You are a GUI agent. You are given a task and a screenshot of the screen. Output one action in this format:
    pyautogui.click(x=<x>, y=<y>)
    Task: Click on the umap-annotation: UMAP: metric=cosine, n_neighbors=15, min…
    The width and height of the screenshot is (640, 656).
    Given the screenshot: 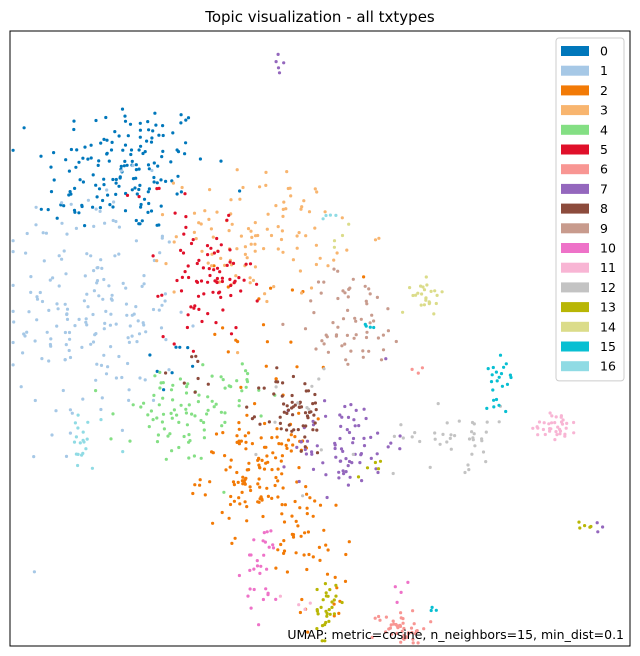 What is the action you would take?
    pyautogui.click(x=455, y=634)
    